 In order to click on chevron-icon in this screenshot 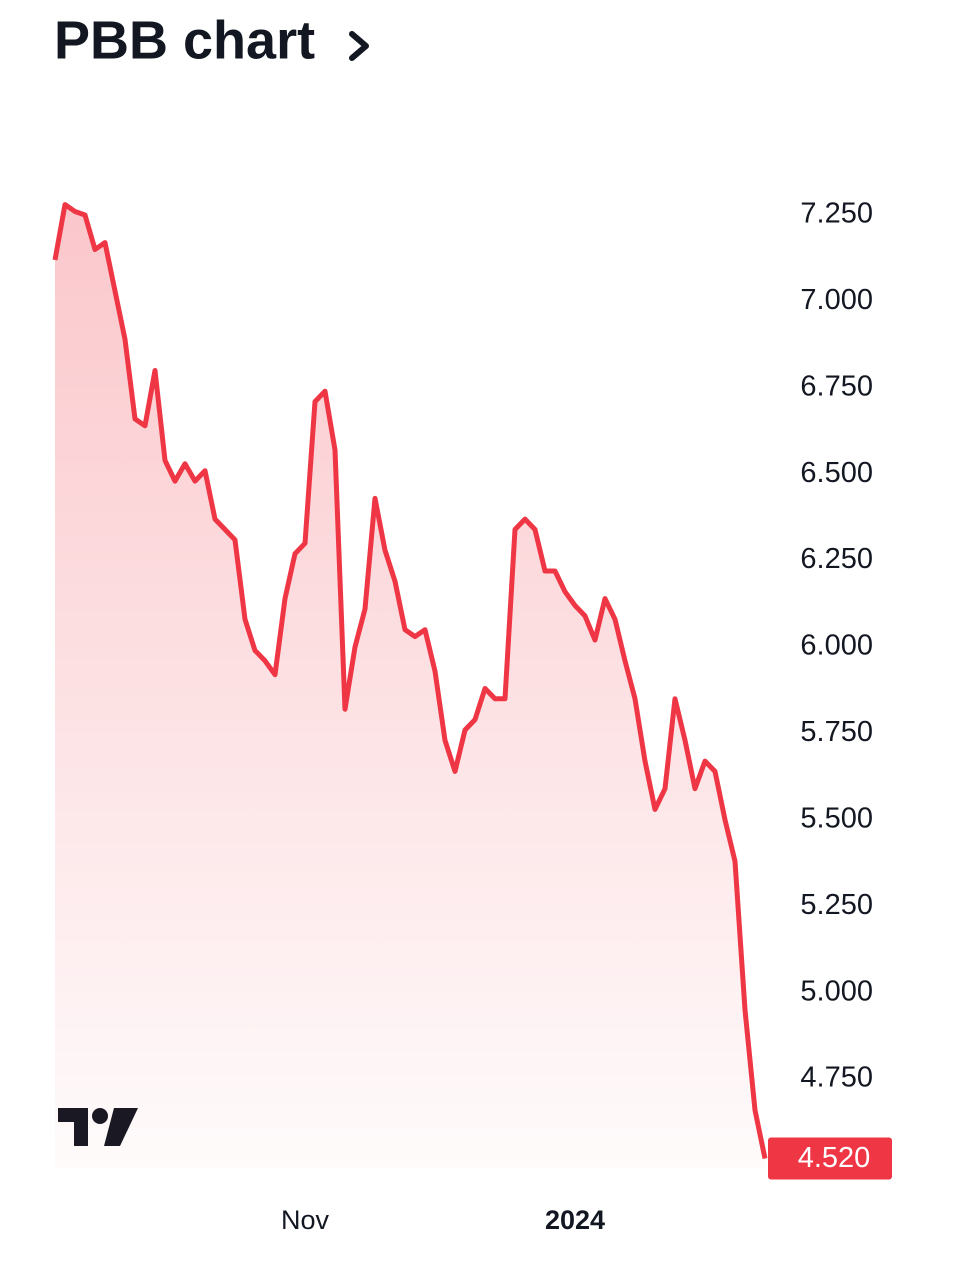, I will do `click(359, 46)`.